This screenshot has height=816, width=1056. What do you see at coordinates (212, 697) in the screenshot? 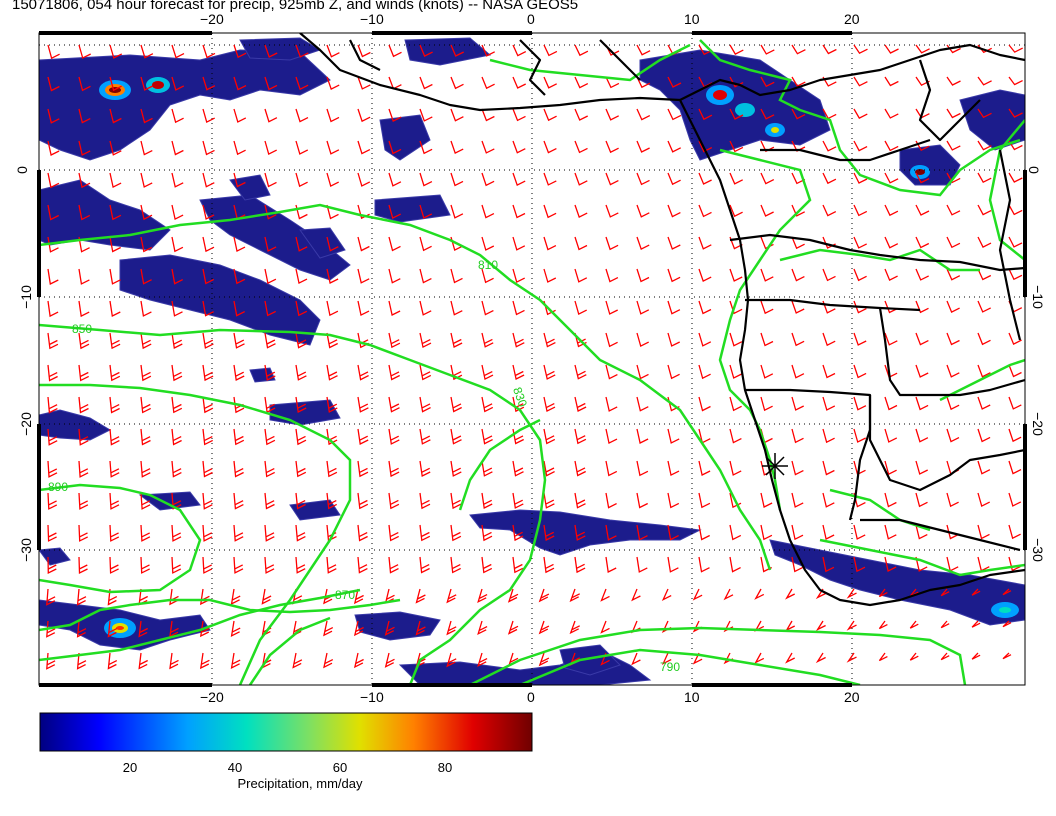
I see `lon-label-bottom-1: −20` at bounding box center [212, 697].